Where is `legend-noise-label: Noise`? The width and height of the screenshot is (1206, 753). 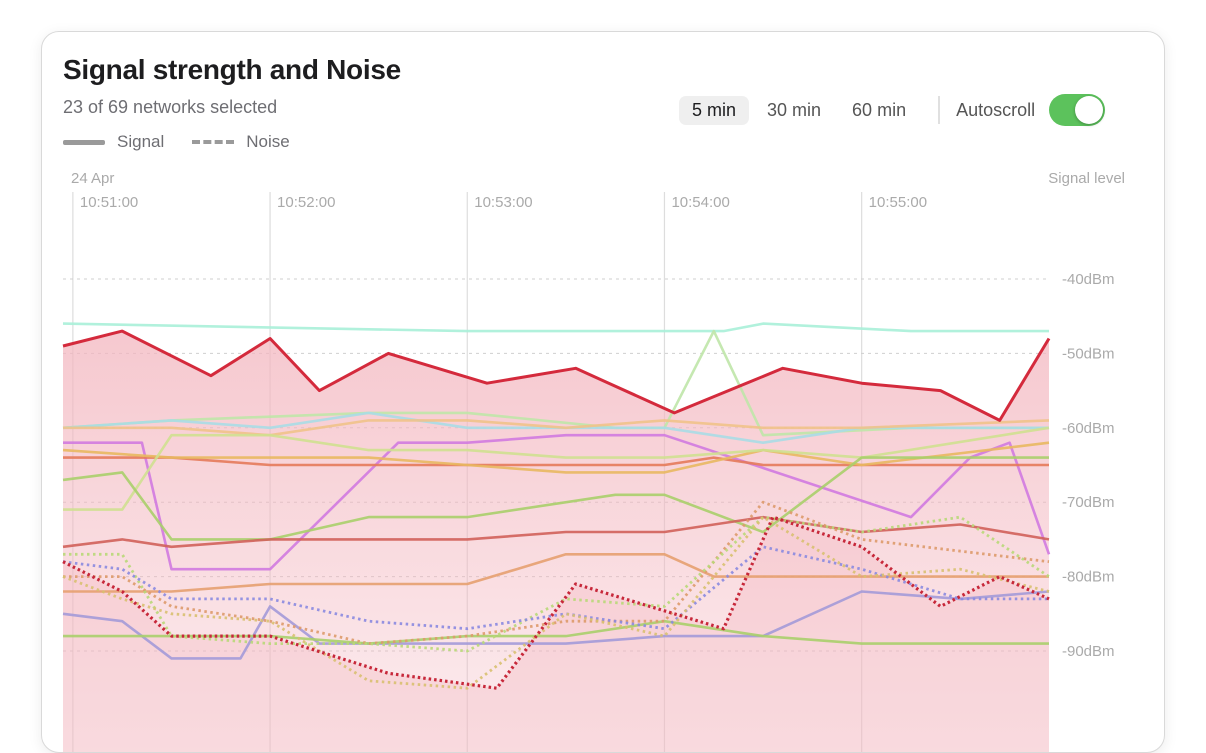 legend-noise-label: Noise is located at coordinates (268, 141).